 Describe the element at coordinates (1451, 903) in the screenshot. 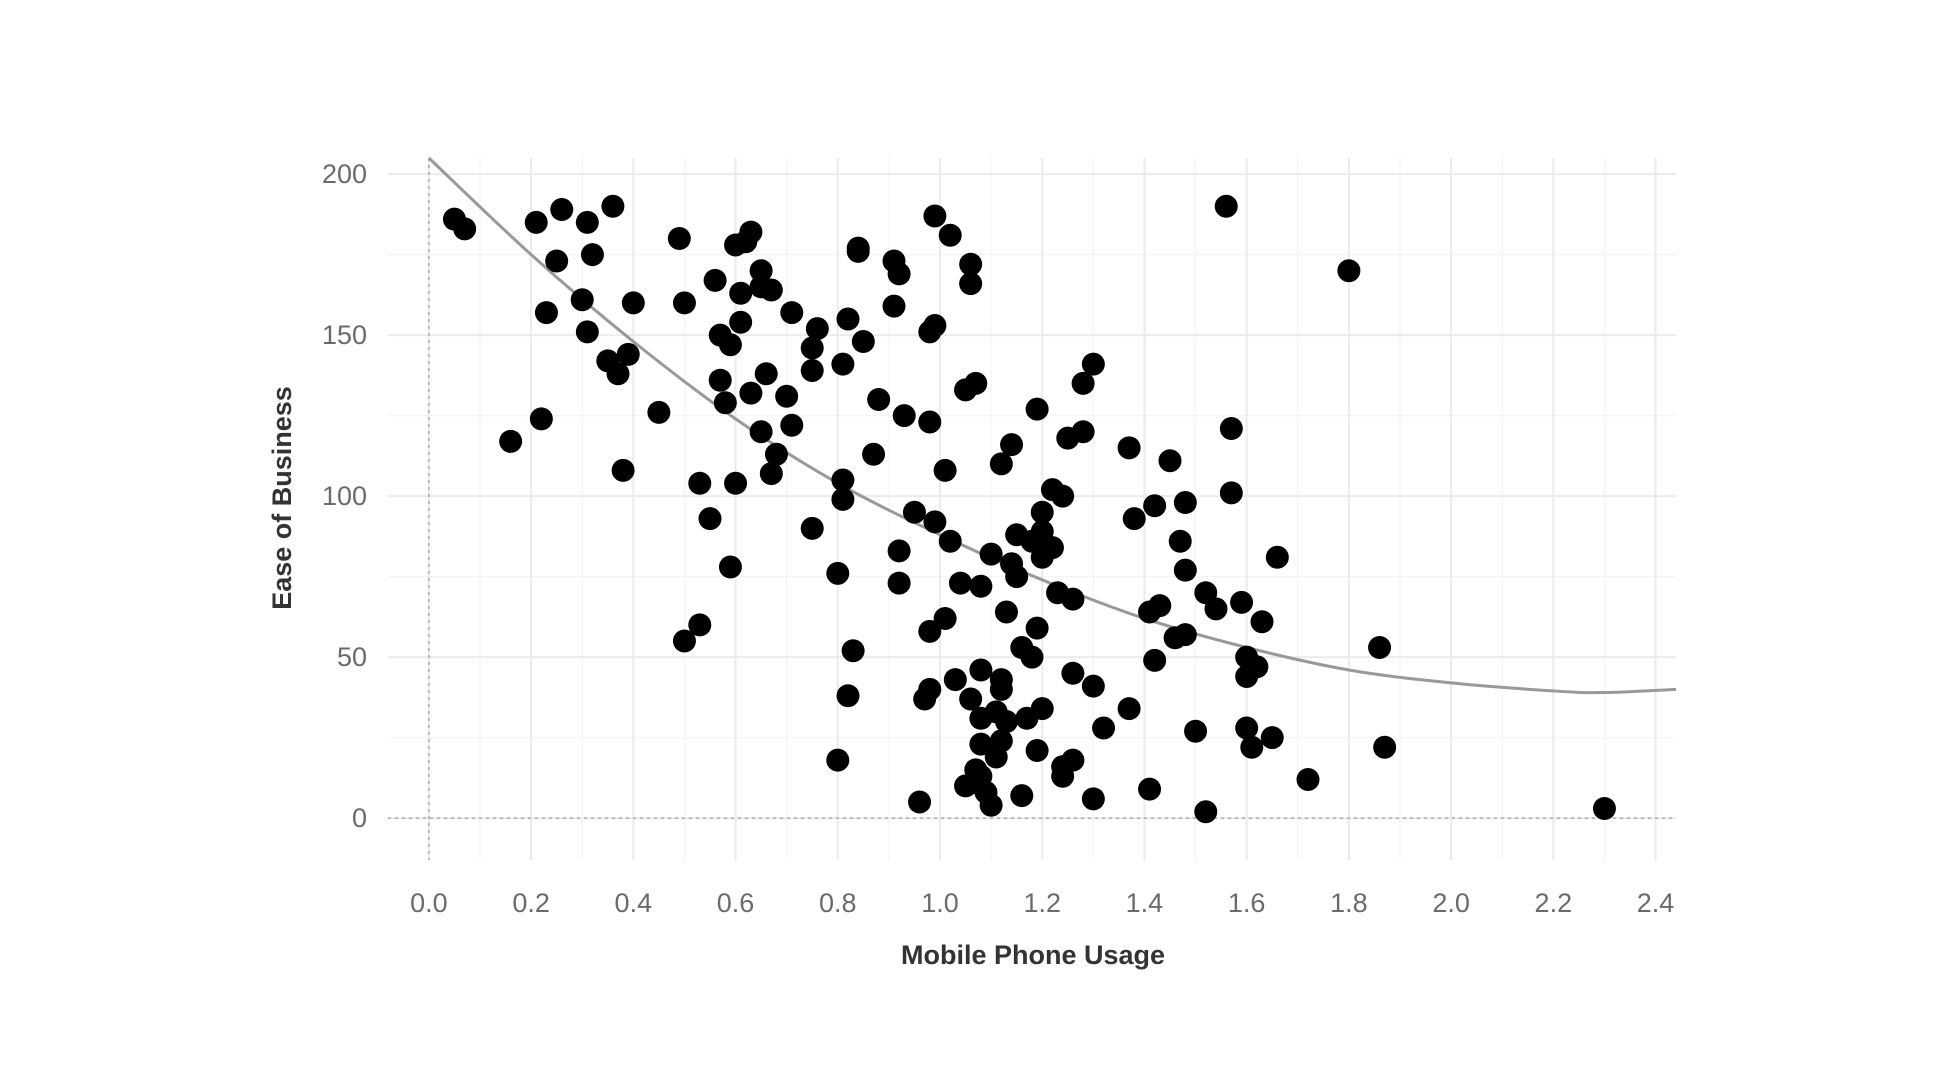

I see `x-tick-label: 2.0` at that location.